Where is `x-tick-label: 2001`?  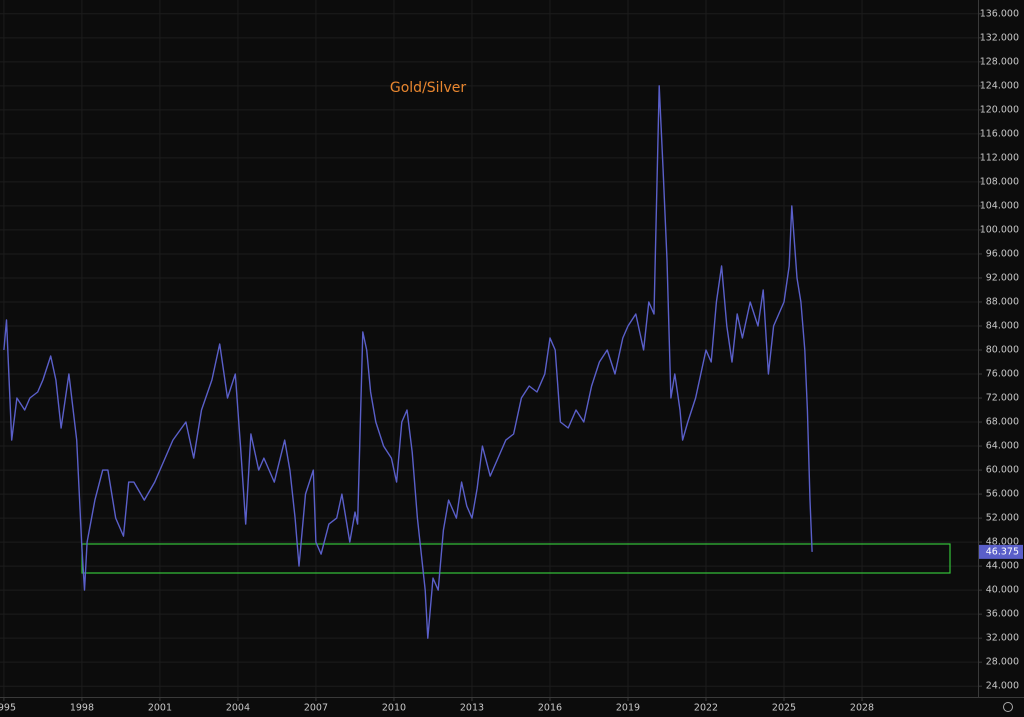 x-tick-label: 2001 is located at coordinates (160, 708).